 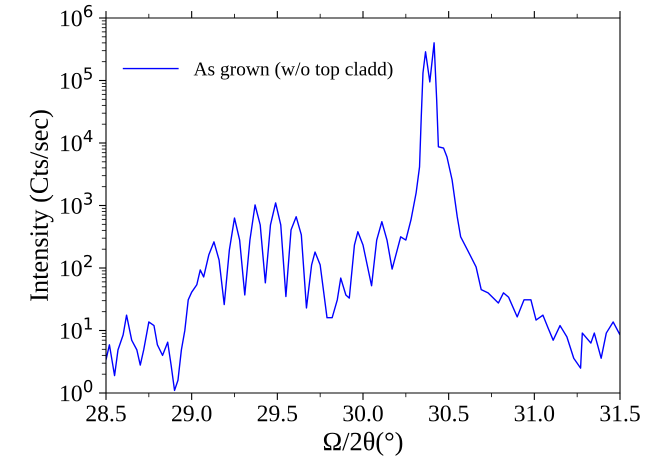 What do you see at coordinates (620, 414) in the screenshot?
I see `x-tick-label: 31.5` at bounding box center [620, 414].